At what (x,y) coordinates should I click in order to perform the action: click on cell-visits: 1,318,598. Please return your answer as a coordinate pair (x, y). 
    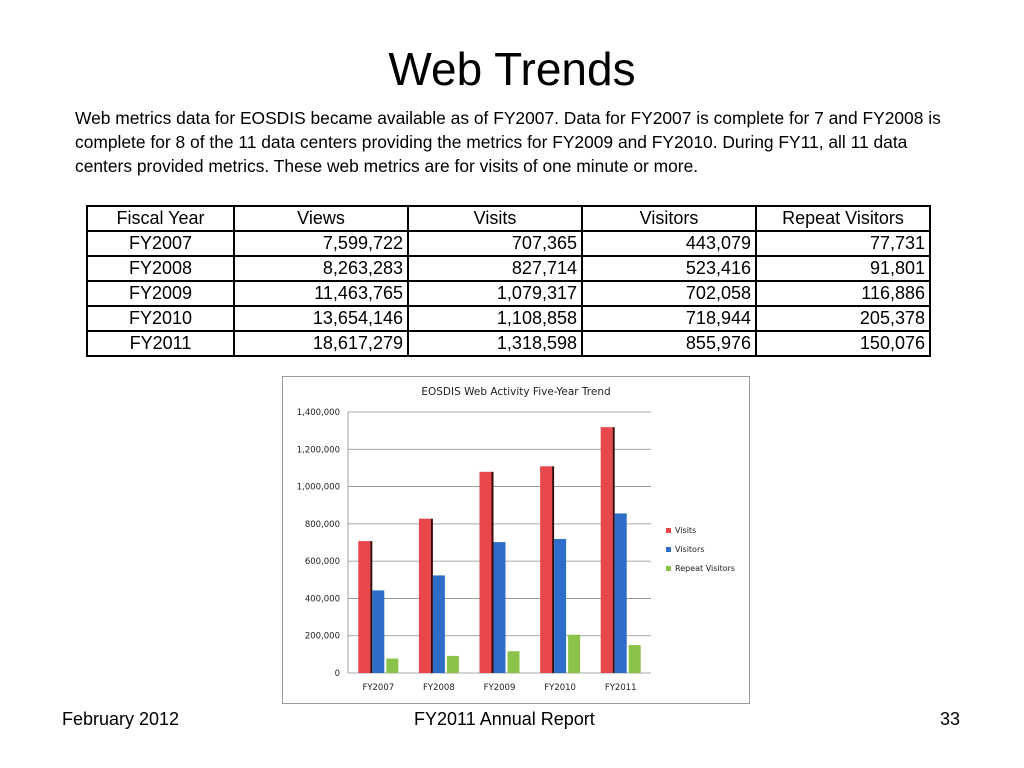
    Looking at the image, I should click on (495, 343).